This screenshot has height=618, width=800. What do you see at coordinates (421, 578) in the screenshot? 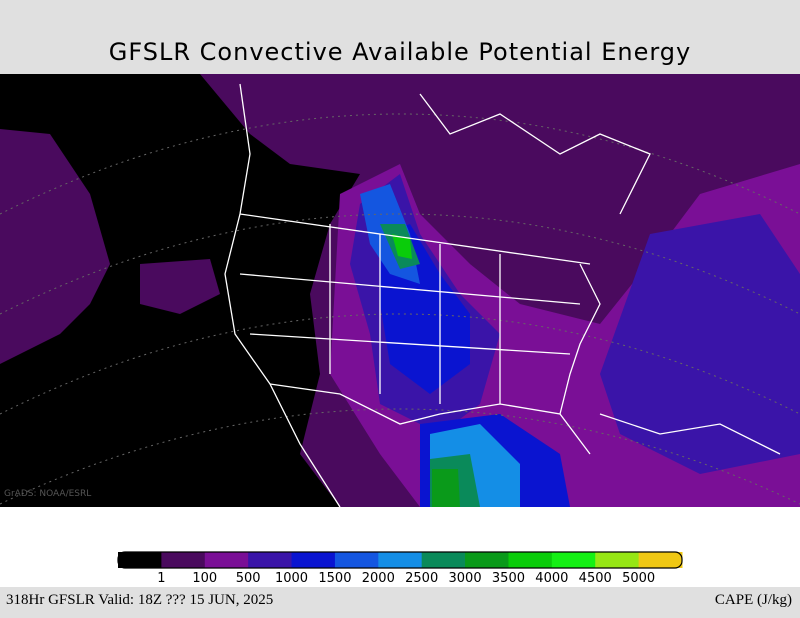
I see `colorbar-label: 2500` at bounding box center [421, 578].